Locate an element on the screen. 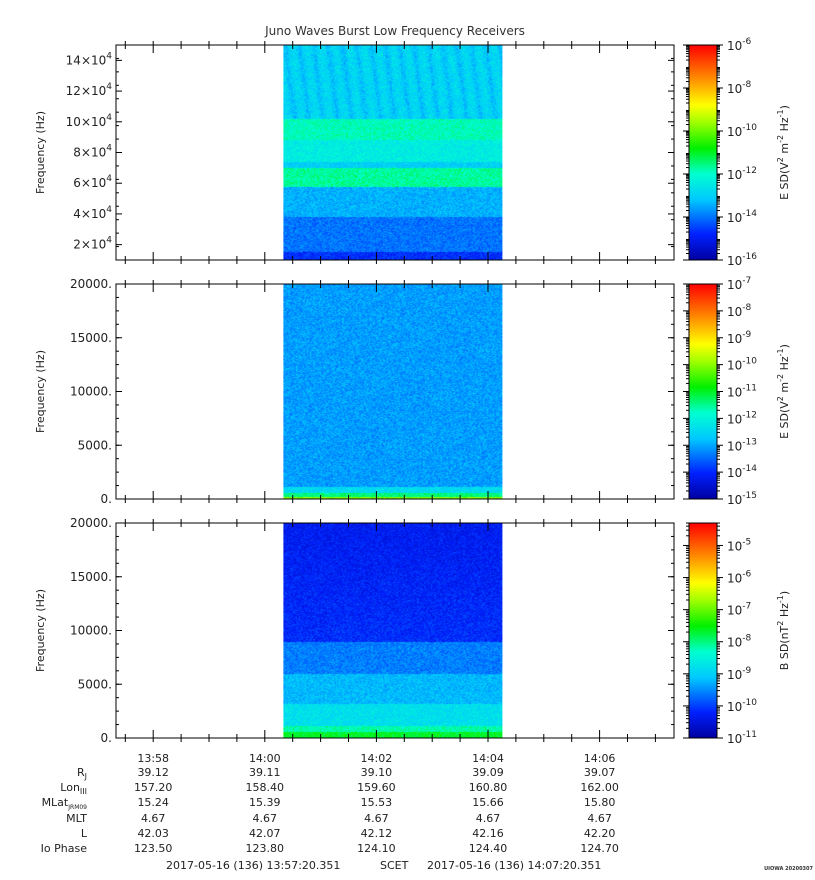 The width and height of the screenshot is (815, 880). colorbar-tick-label: 10⁻¹⁵ is located at coordinates (742, 499).